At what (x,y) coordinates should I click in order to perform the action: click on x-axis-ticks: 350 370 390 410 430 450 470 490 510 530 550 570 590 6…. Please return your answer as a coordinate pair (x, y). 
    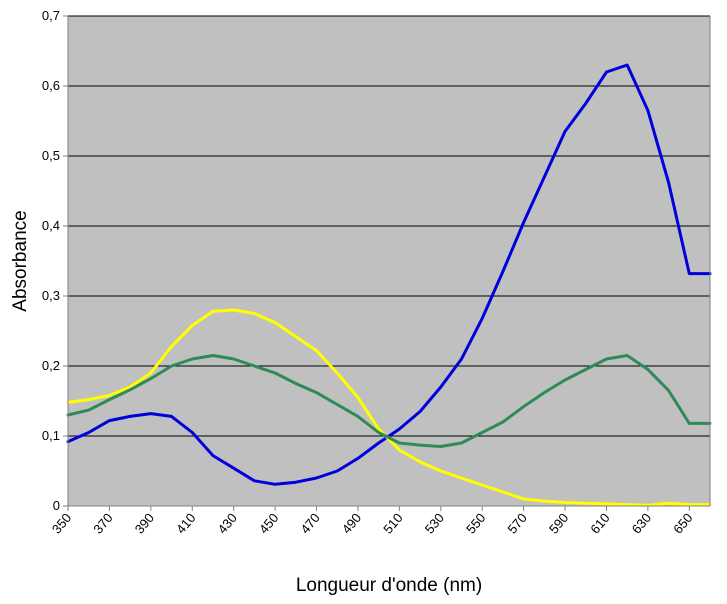
    Looking at the image, I should click on (372, 521).